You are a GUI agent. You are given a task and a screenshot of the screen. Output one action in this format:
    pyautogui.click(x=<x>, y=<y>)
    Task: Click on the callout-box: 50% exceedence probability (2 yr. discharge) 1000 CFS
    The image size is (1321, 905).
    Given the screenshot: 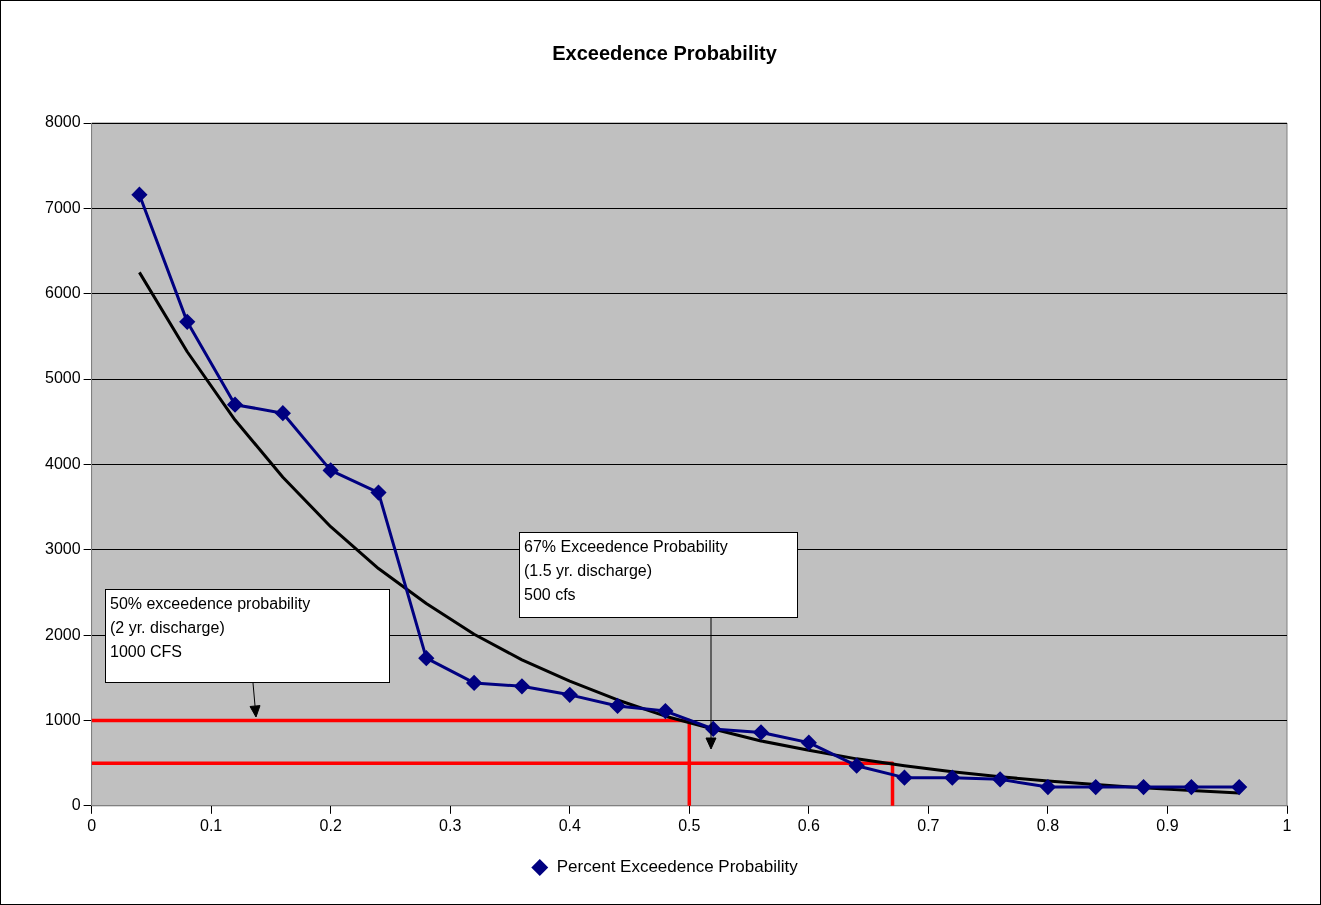 What is the action you would take?
    pyautogui.click(x=247, y=636)
    